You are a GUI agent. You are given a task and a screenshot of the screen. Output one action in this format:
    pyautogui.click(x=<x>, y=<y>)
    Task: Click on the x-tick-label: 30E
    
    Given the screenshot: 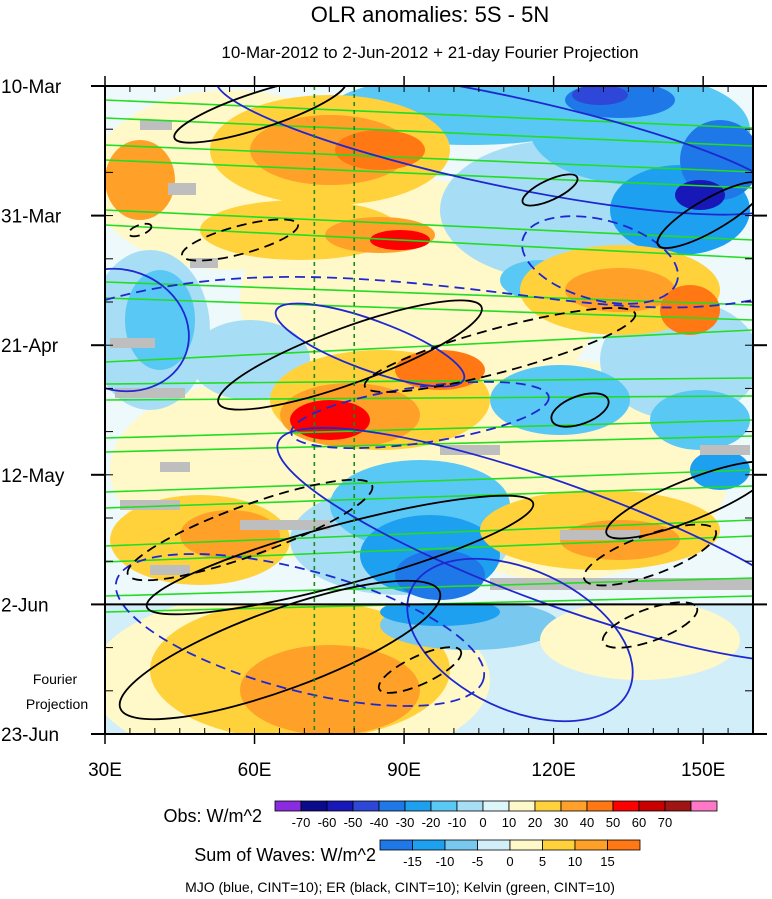 What is the action you would take?
    pyautogui.click(x=105, y=770)
    